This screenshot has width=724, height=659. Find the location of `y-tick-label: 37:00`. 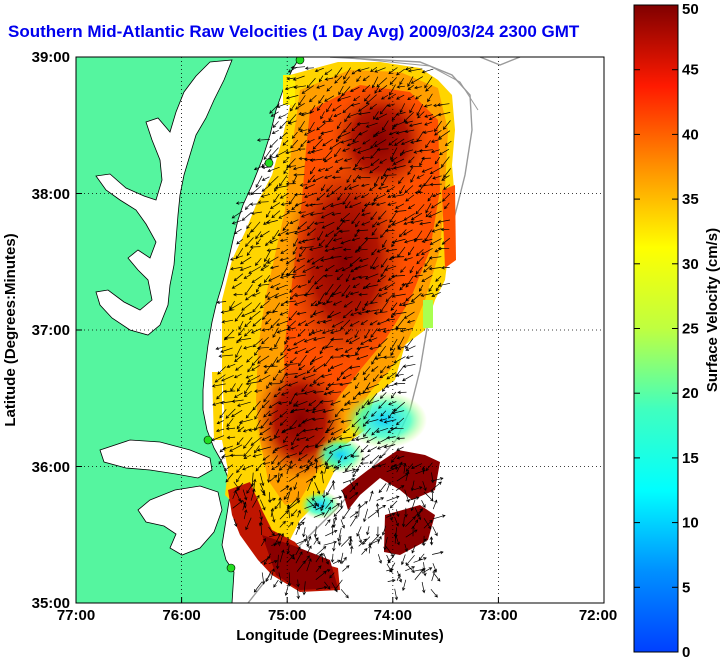

y-tick-label: 37:00 is located at coordinates (51, 330).